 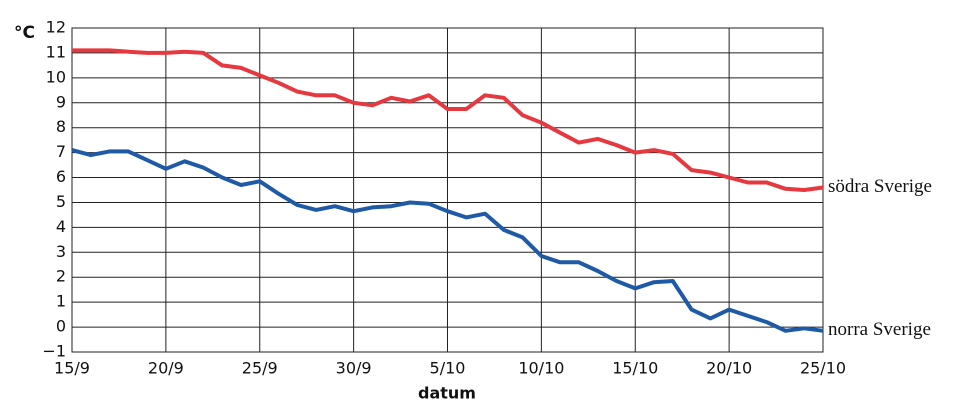 I want to click on x-tick-label: 15/9, so click(x=72, y=368).